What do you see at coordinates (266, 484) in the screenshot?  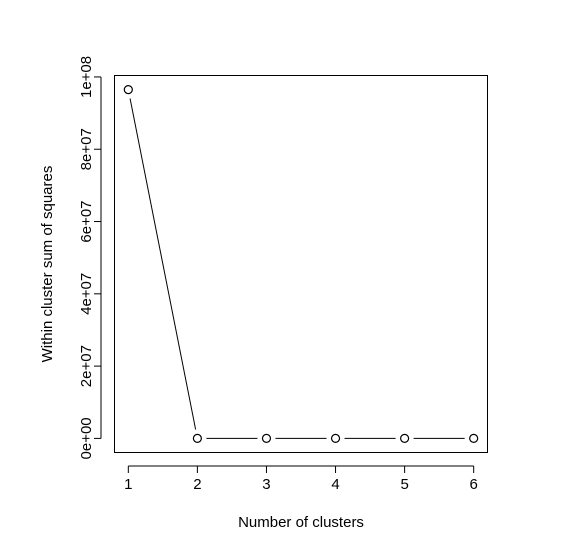 I see `x-tick-label: 3` at bounding box center [266, 484].